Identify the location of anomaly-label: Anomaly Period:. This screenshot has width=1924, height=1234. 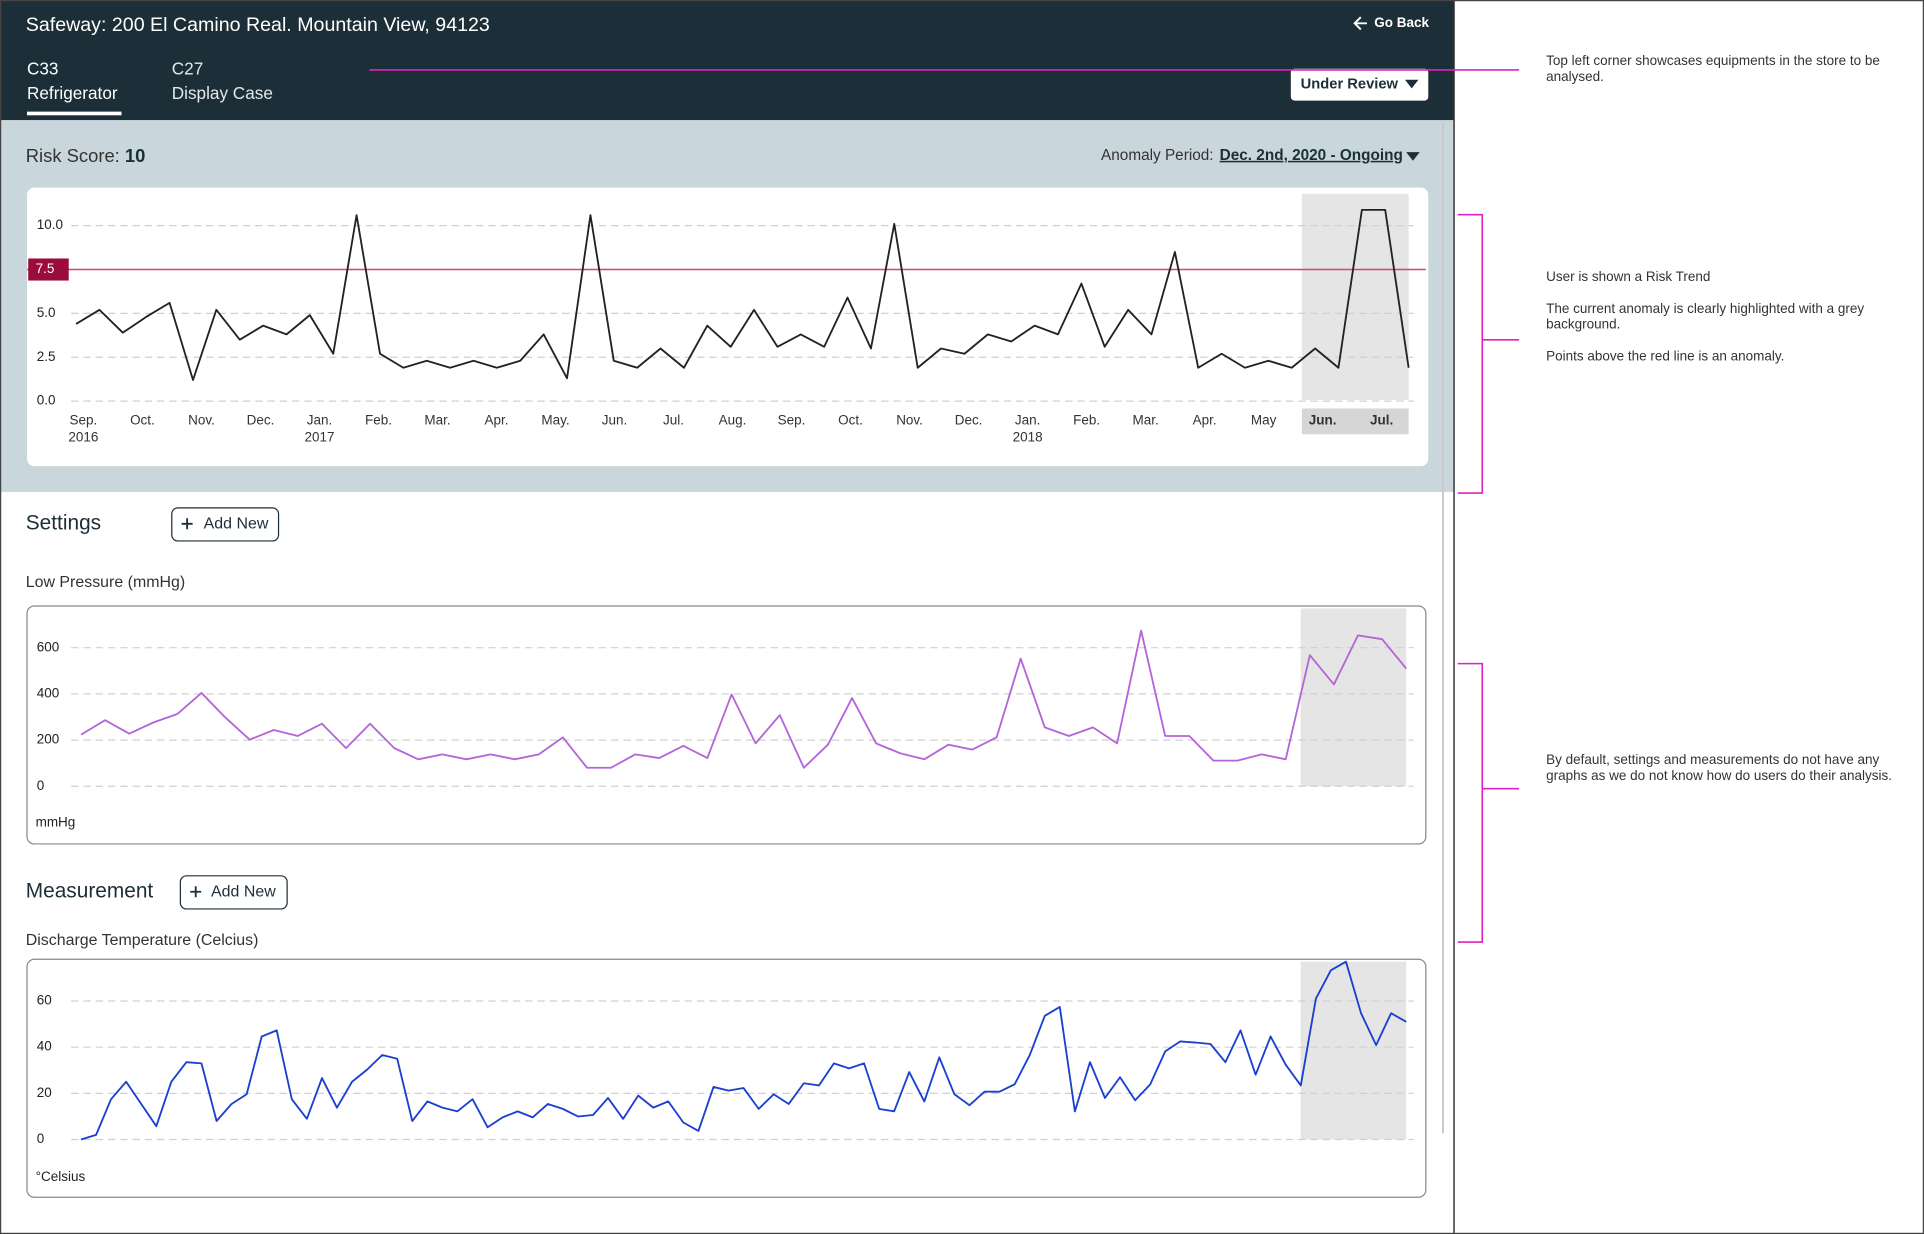
(1157, 155).